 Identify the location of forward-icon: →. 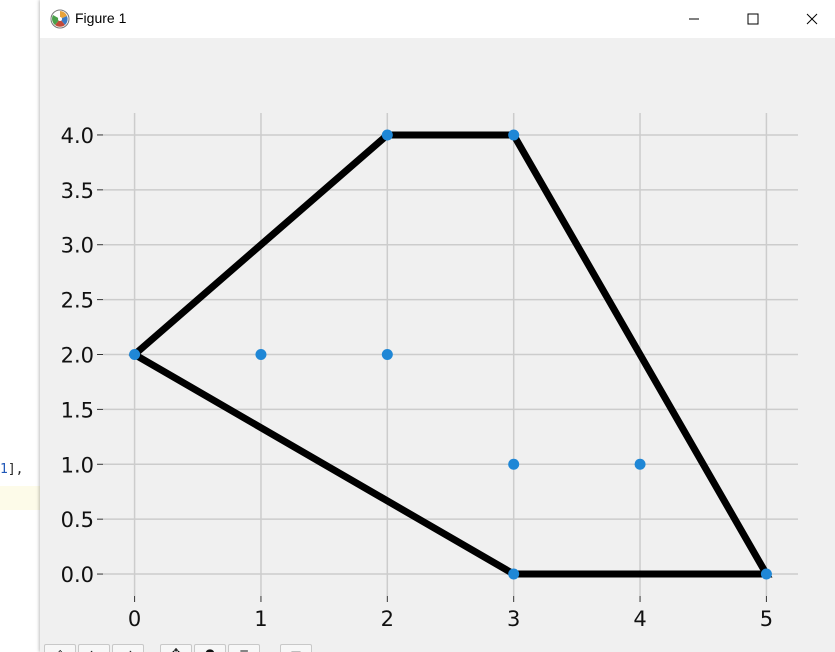
(128, 649).